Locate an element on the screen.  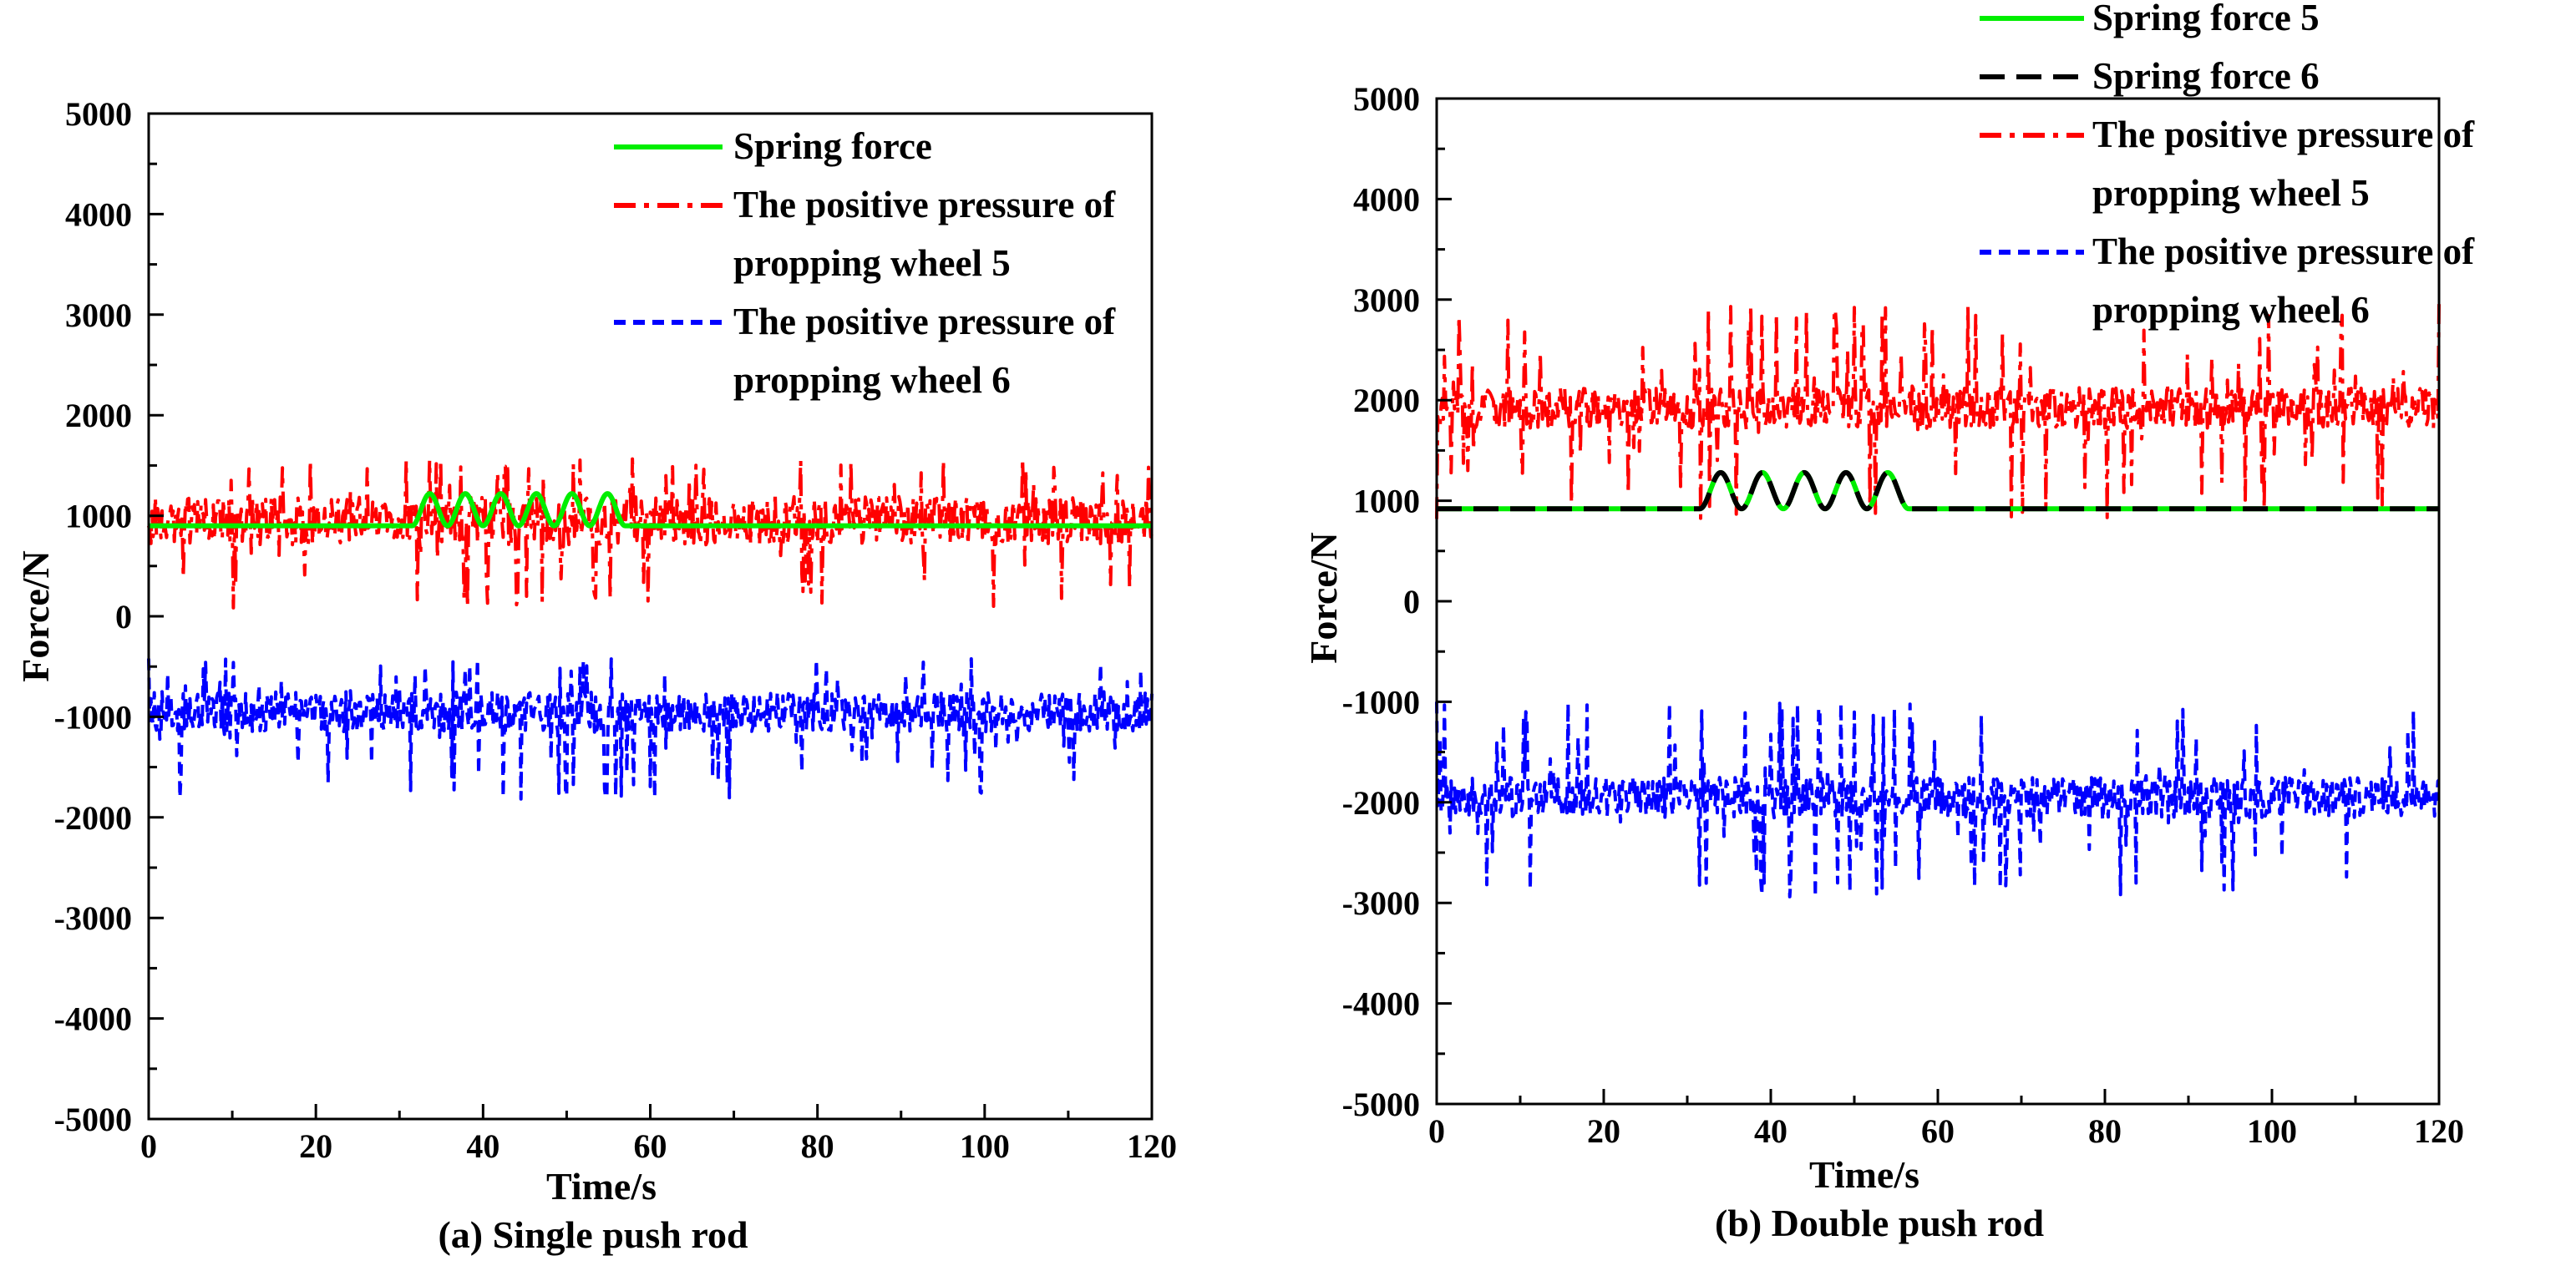
panel-b-ytick-label: 4000 is located at coordinates (1386, 199).